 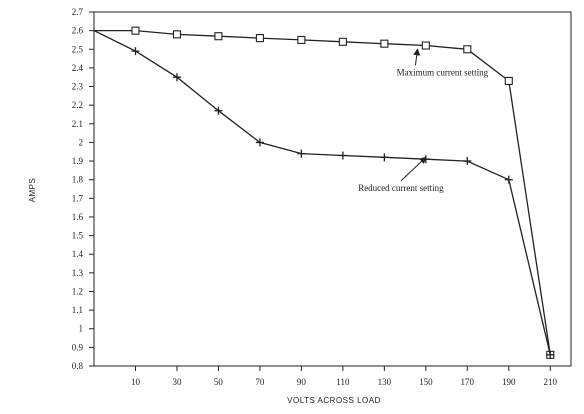 I want to click on x-tick-label: 90, so click(x=302, y=382).